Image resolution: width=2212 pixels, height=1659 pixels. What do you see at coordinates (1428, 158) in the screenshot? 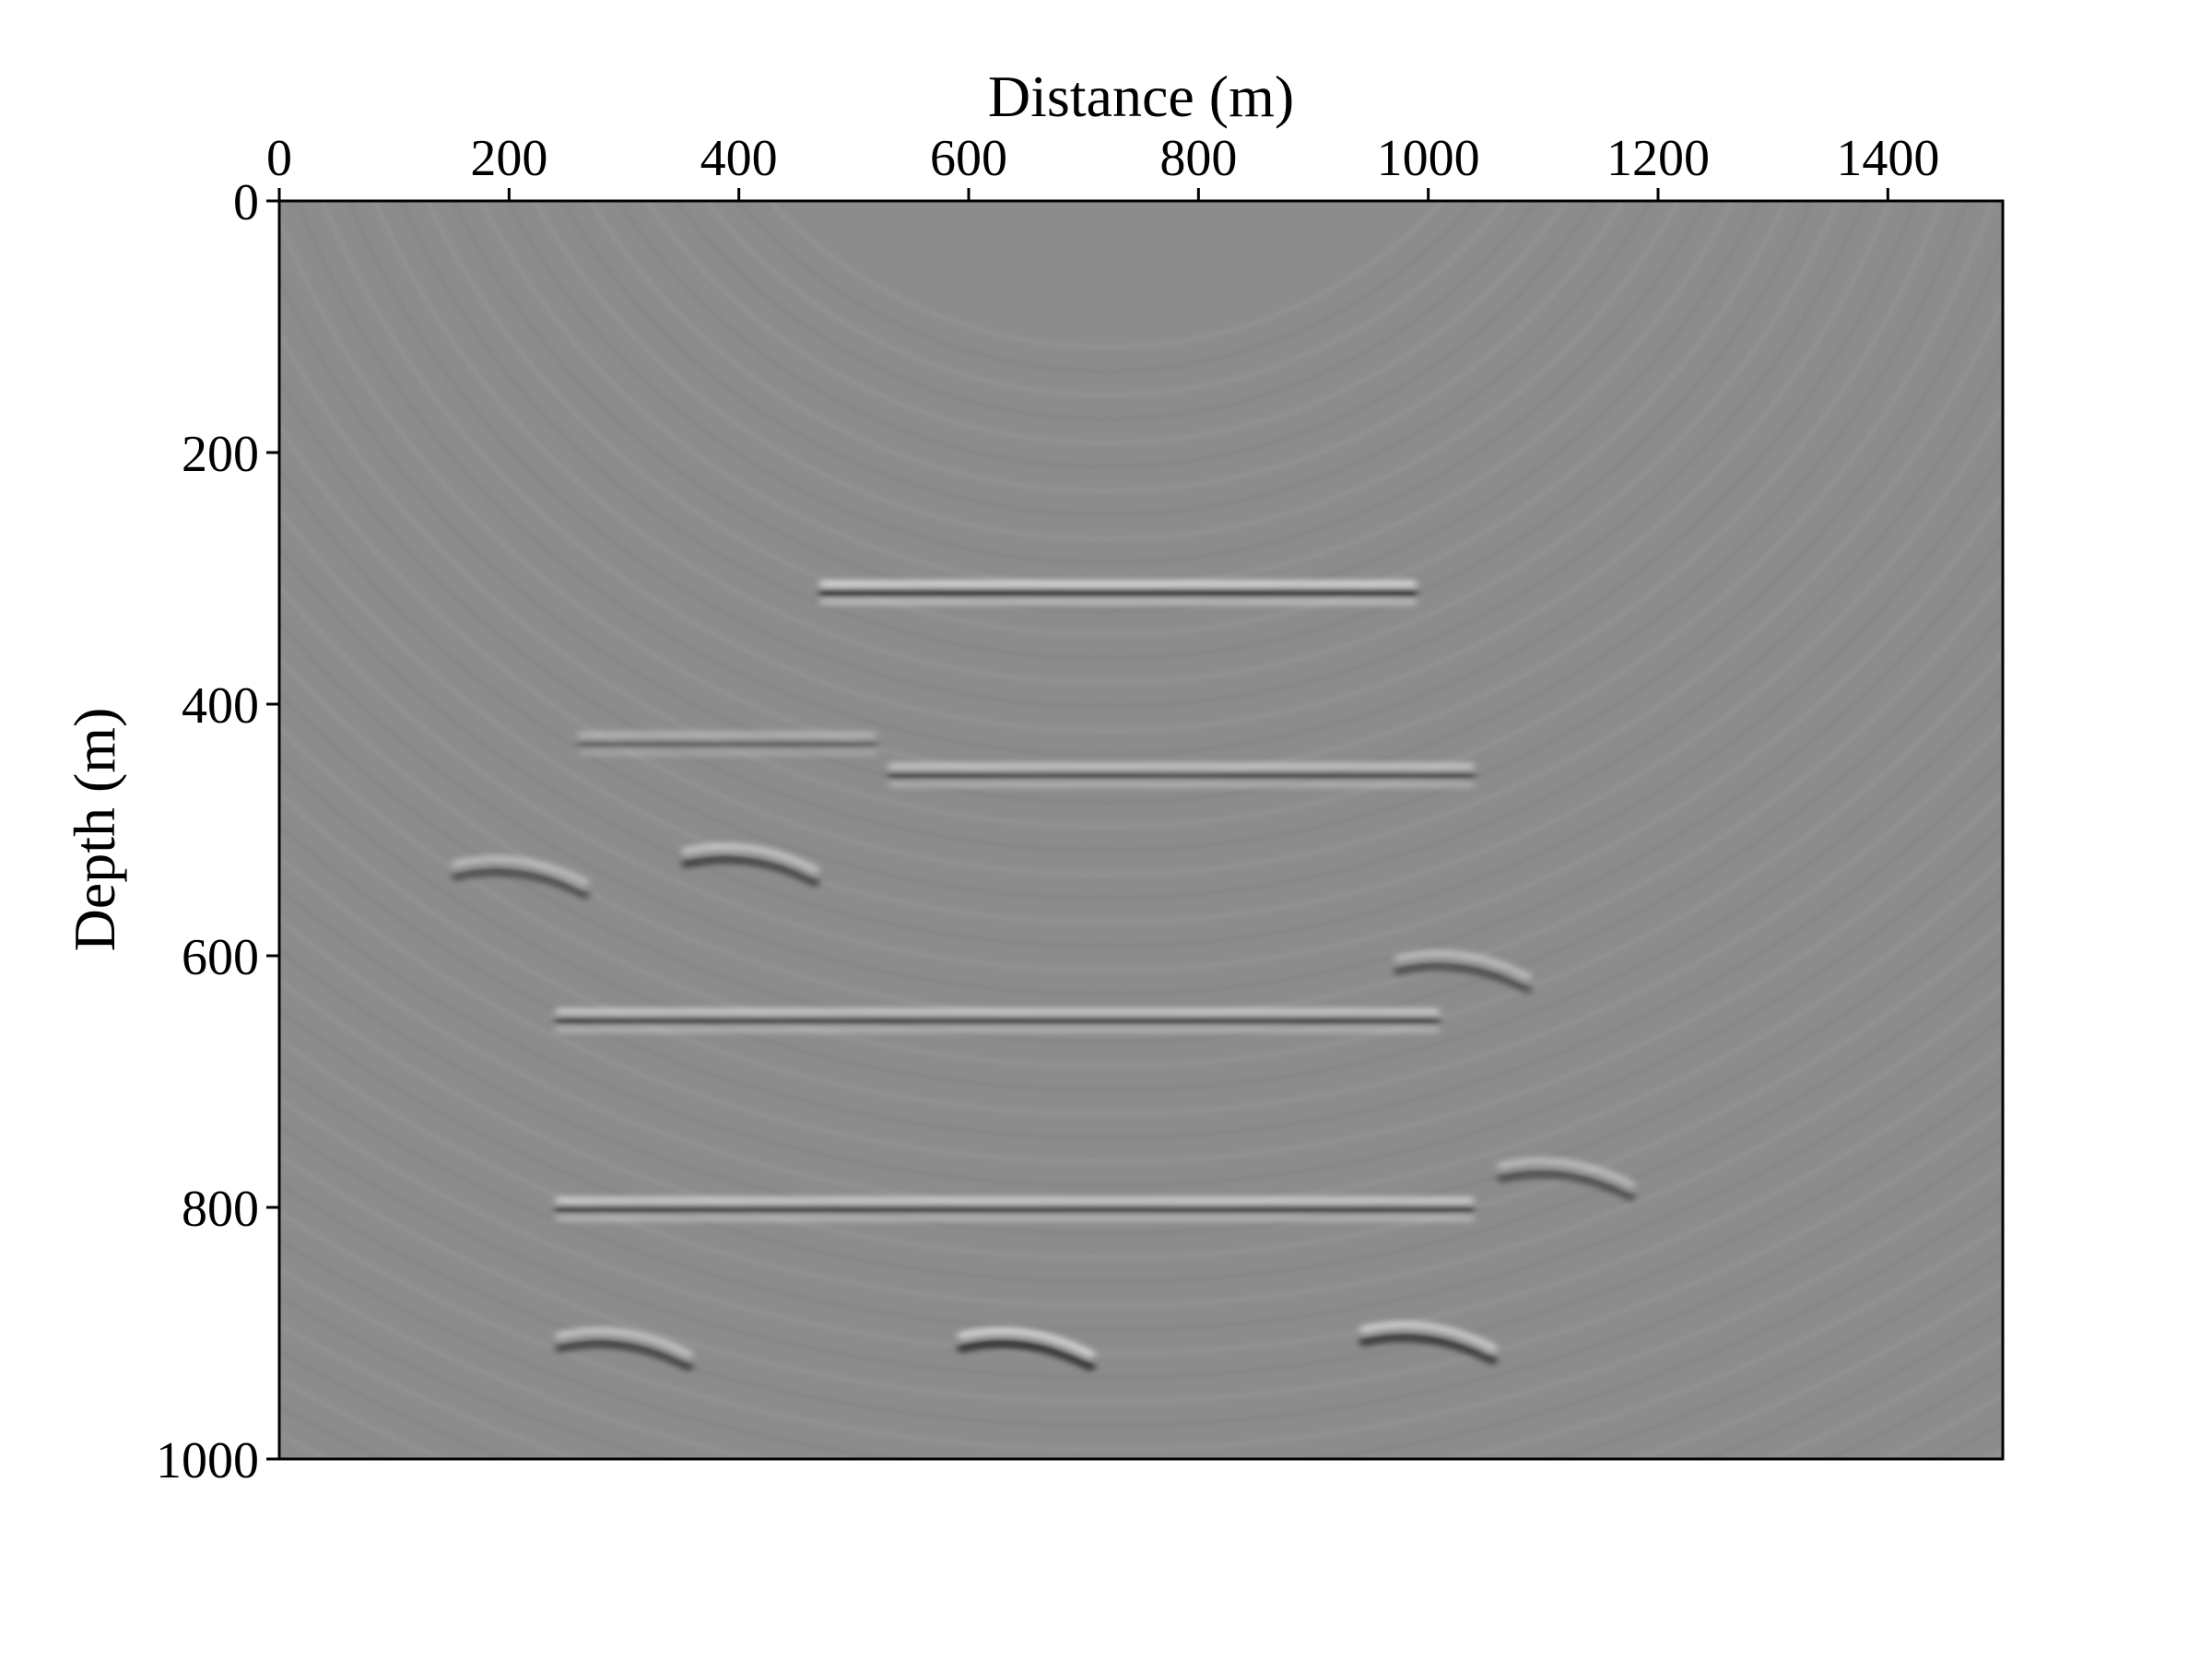
I see `x-tick-label: 1000` at bounding box center [1428, 158].